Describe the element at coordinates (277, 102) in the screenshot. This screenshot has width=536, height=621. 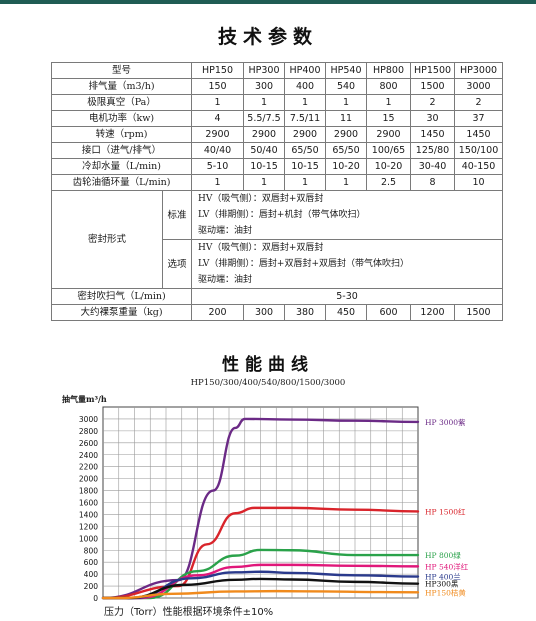
I see `table-row: 极限真空（Pa） 1 1 1 1 1 2 2` at that location.